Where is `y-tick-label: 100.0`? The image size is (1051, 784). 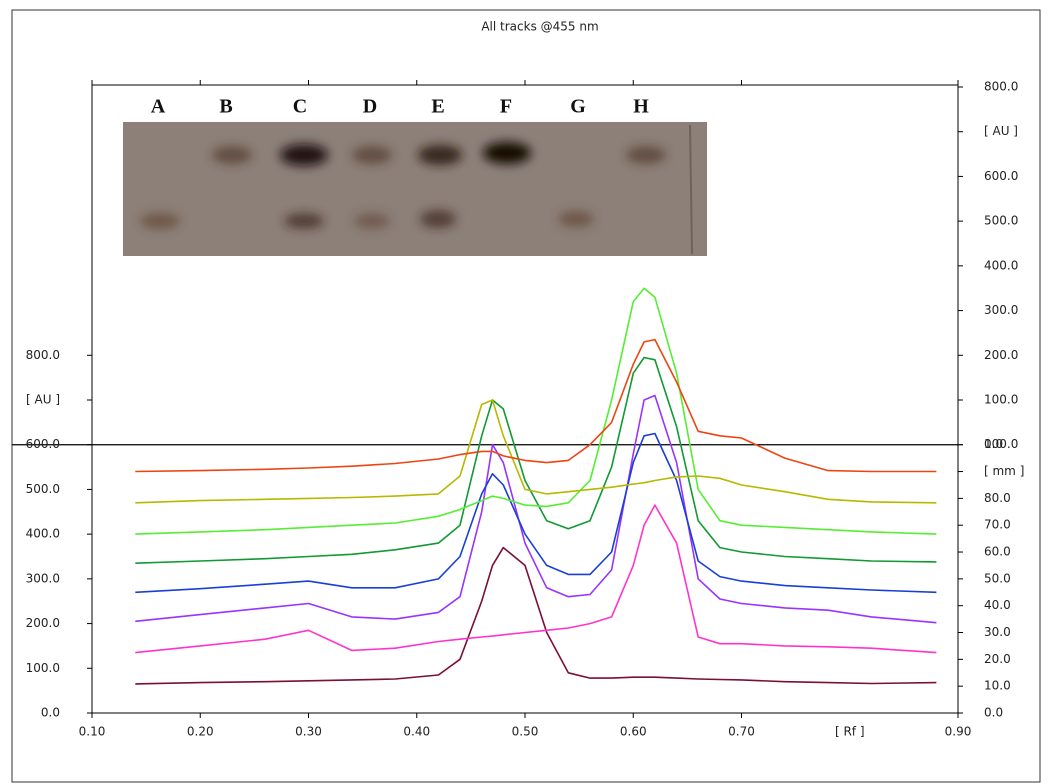
y-tick-label: 100.0 is located at coordinates (43, 668).